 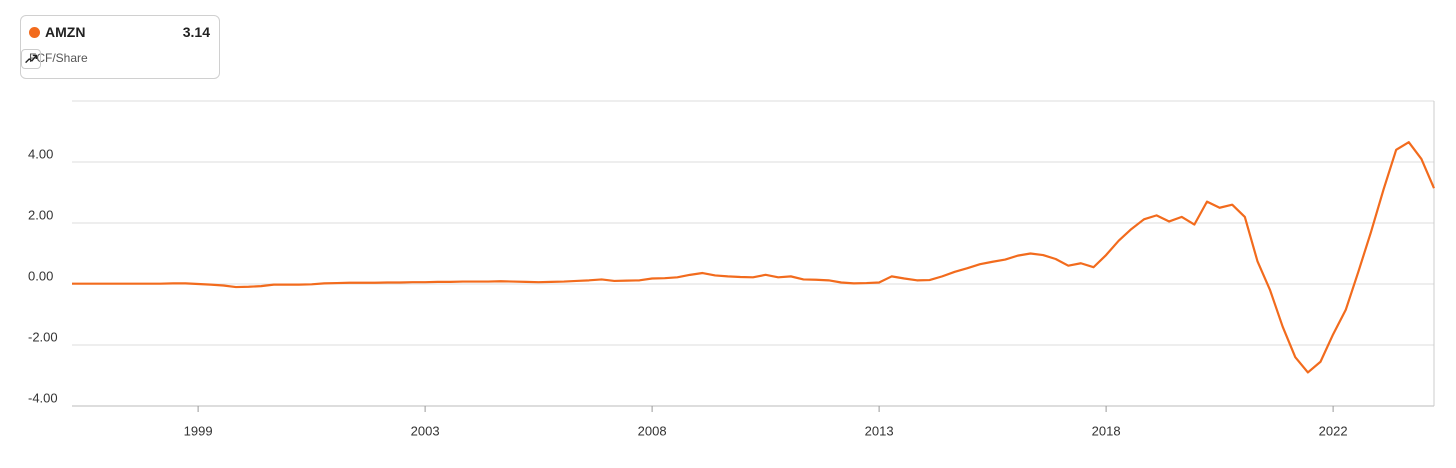 I want to click on x-tick-label: 2003, so click(x=425, y=430).